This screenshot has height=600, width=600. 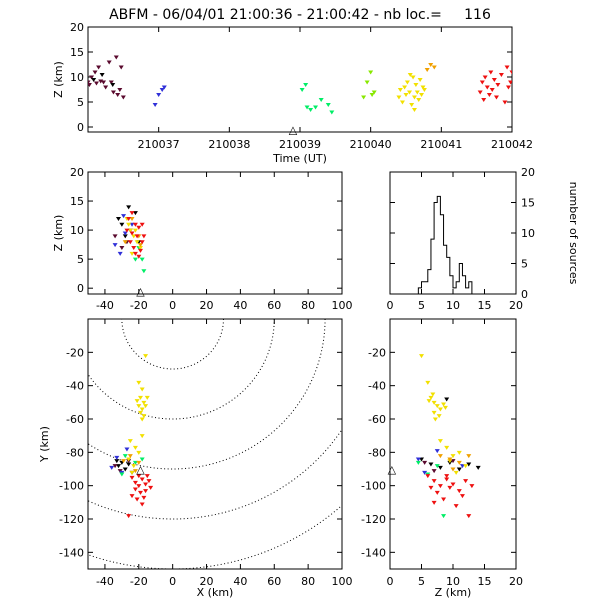 I want to click on y-axis-label: Y (km), so click(x=44, y=444).